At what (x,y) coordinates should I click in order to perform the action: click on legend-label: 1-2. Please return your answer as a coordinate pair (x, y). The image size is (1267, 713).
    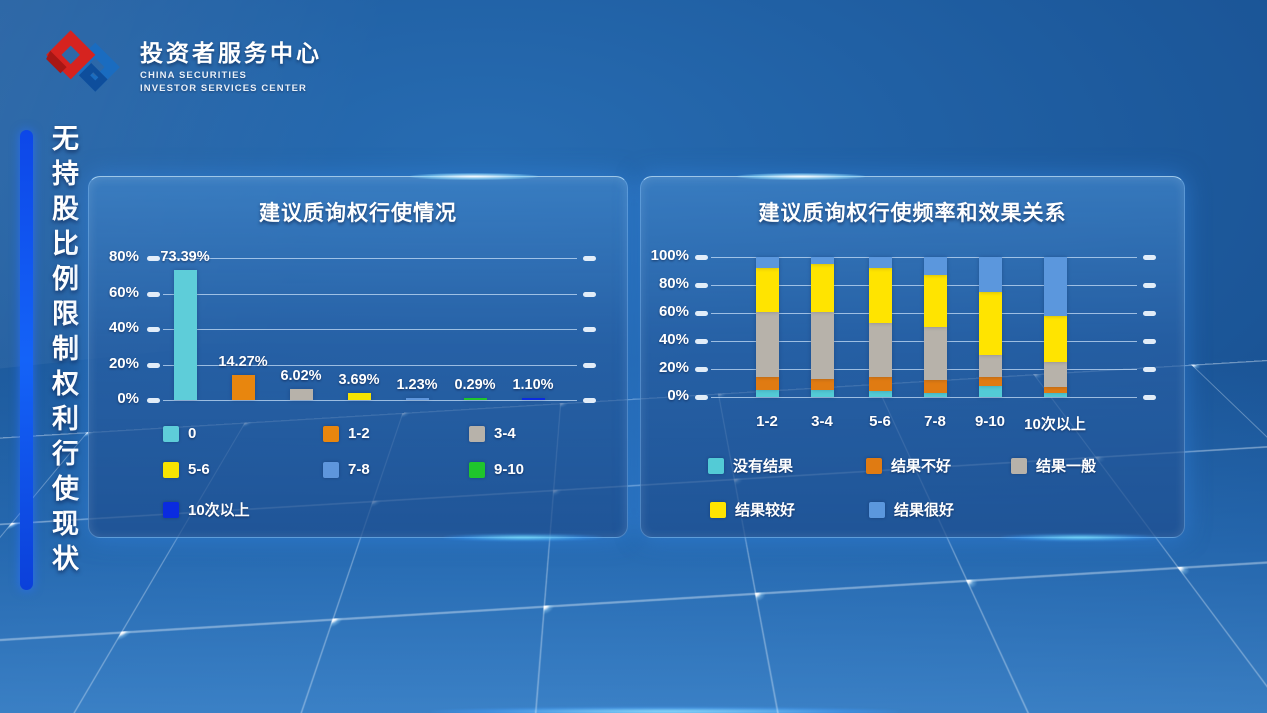
    Looking at the image, I should click on (359, 433).